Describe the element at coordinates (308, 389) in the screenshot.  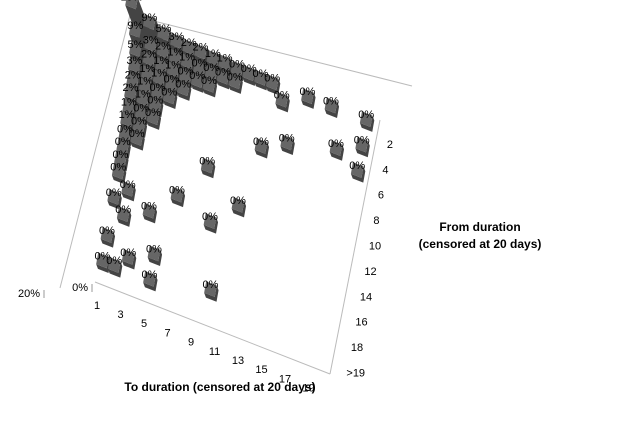
I see `x-tick-label: 19` at that location.